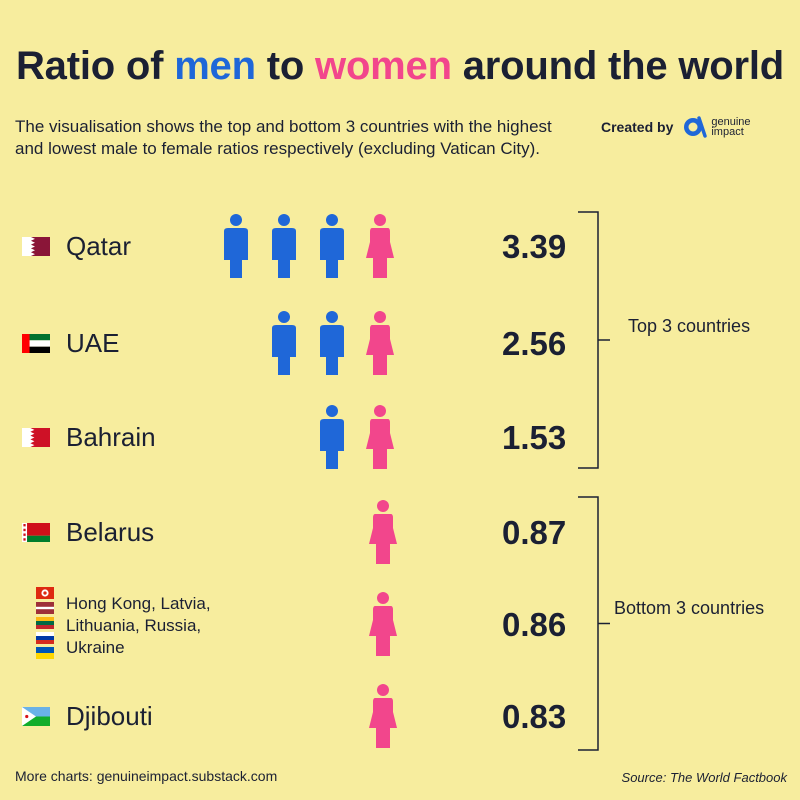 The image size is (800, 800). What do you see at coordinates (215, 66) in the screenshot?
I see `title-men-word: men` at bounding box center [215, 66].